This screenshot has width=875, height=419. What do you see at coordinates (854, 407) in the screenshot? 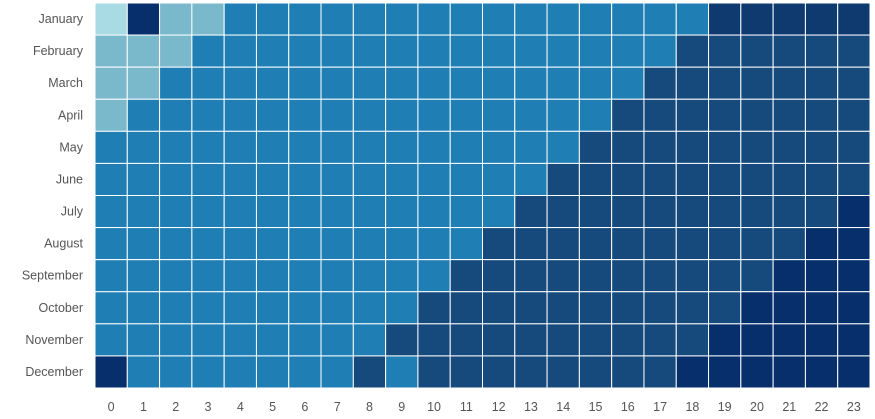
I see `x-tick-label: 23` at bounding box center [854, 407].